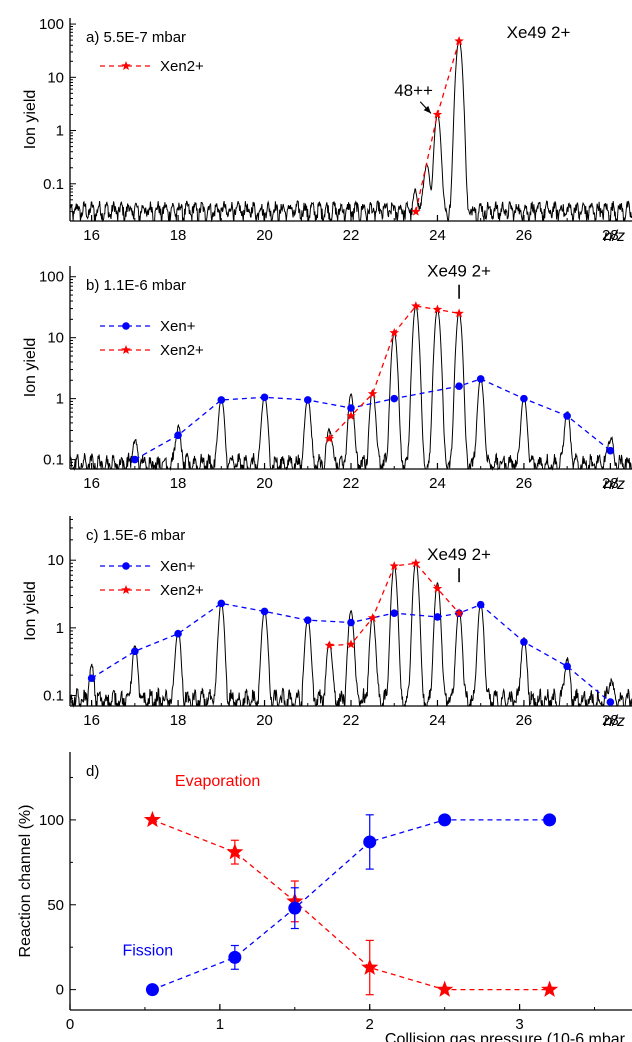 The image size is (632, 1042). I want to click on annotation-label: 48++, so click(413, 90).